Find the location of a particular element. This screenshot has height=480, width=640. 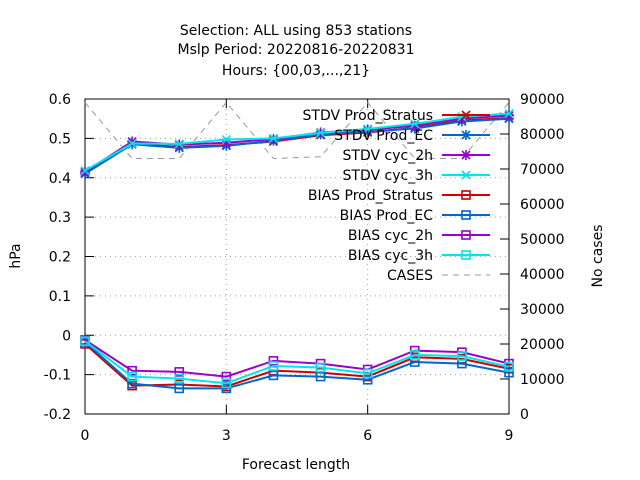

legend-label: BIAS Prod_EC is located at coordinates (387, 216).